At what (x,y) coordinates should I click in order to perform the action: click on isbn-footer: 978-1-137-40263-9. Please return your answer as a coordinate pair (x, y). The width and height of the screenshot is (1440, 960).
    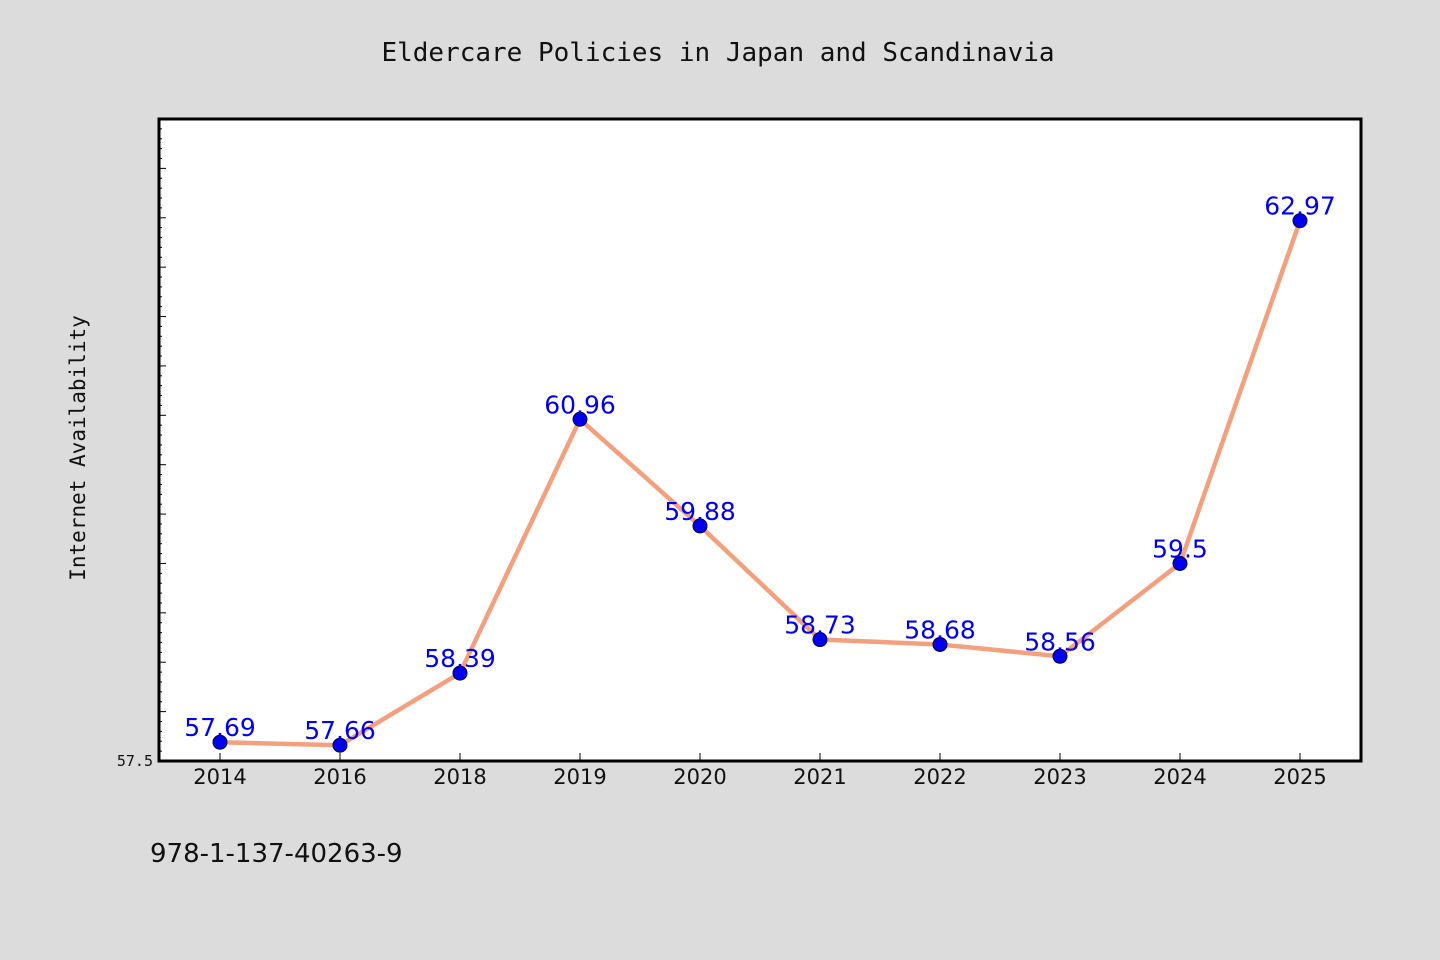
    Looking at the image, I should click on (276, 854).